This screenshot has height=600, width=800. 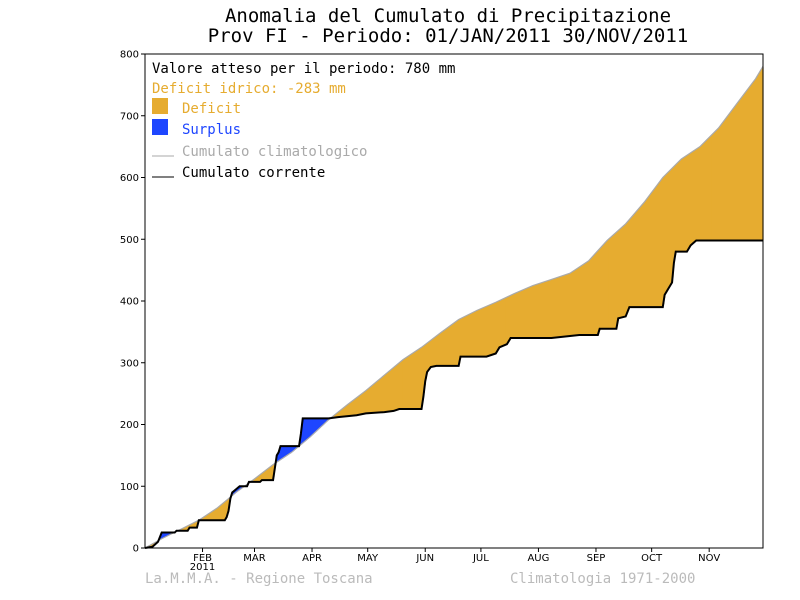 I want to click on y-tick-label: 600, so click(x=129, y=178).